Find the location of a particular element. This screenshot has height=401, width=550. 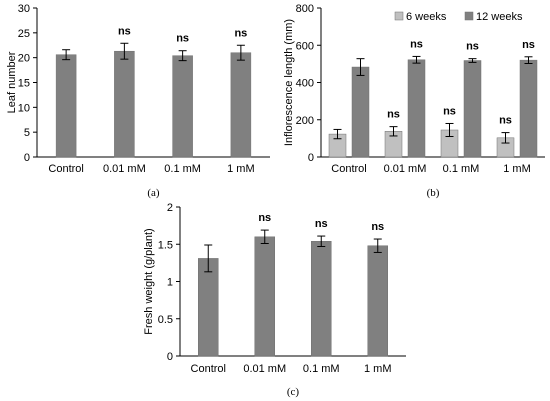

y-tick-label: 5 is located at coordinates (27, 133).